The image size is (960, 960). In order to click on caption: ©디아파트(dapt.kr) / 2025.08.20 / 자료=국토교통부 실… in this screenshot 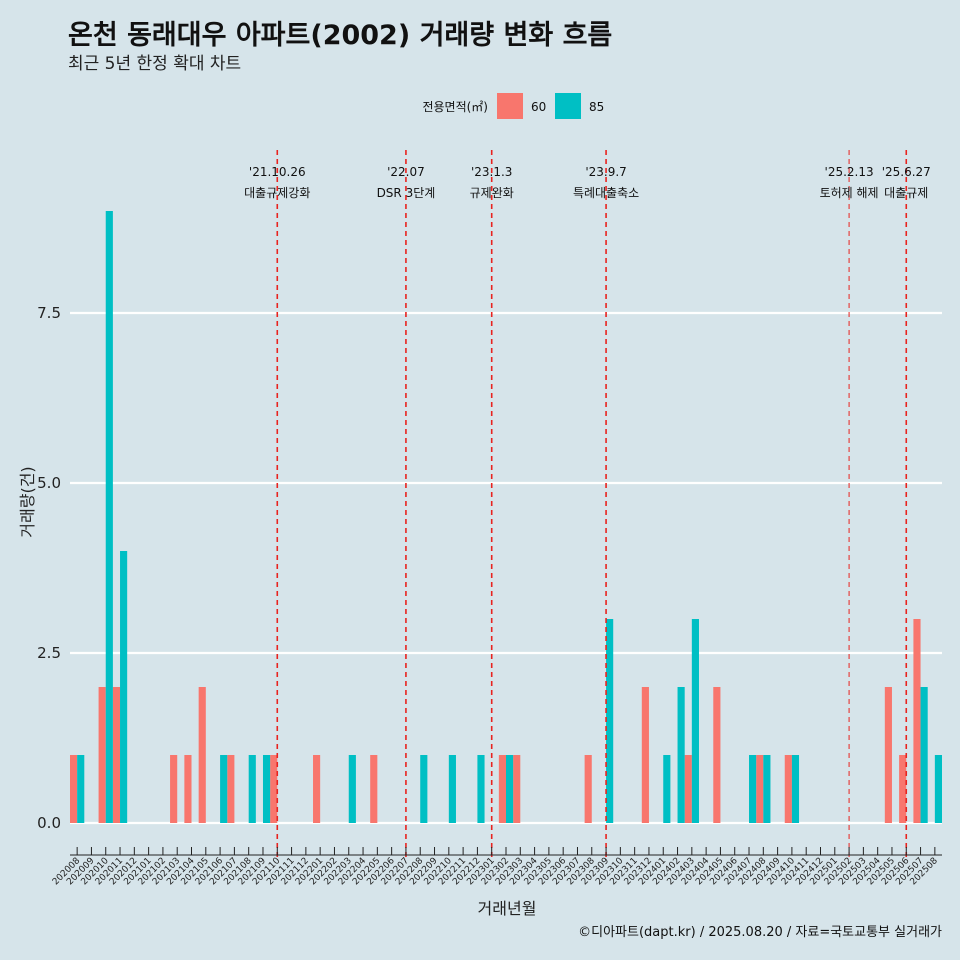, I will do `click(760, 932)`.